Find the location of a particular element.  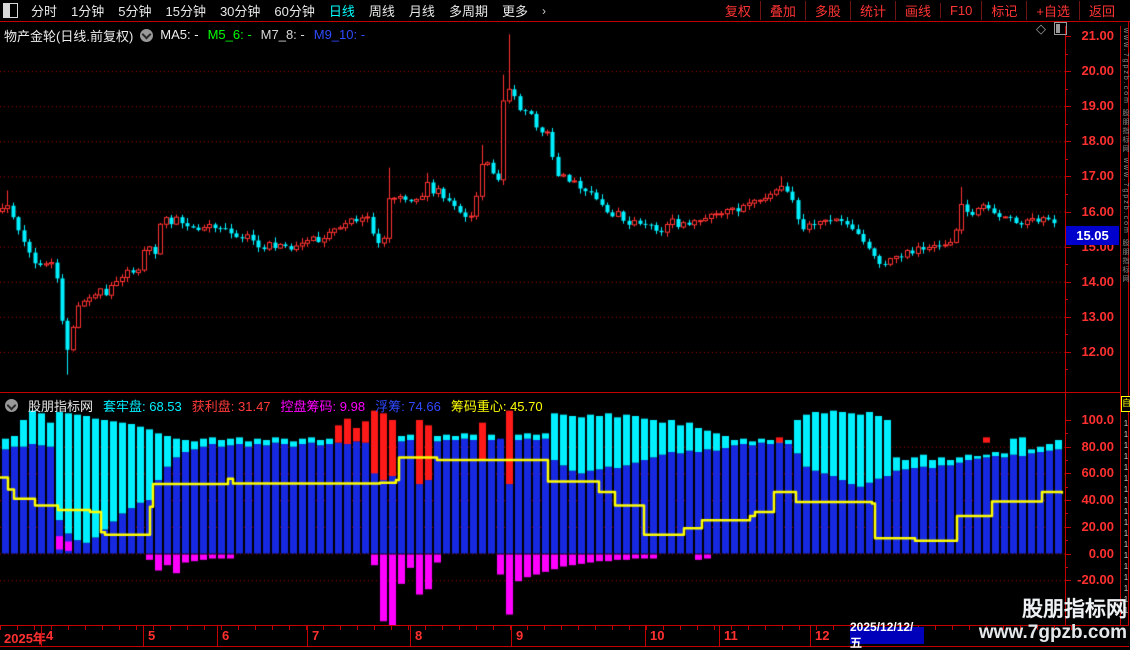

right-strip-watermark: www.7gpzb.com 股朋指标网 www.7gpzb.com 股朋指标网 is located at coordinates (1125, 156).